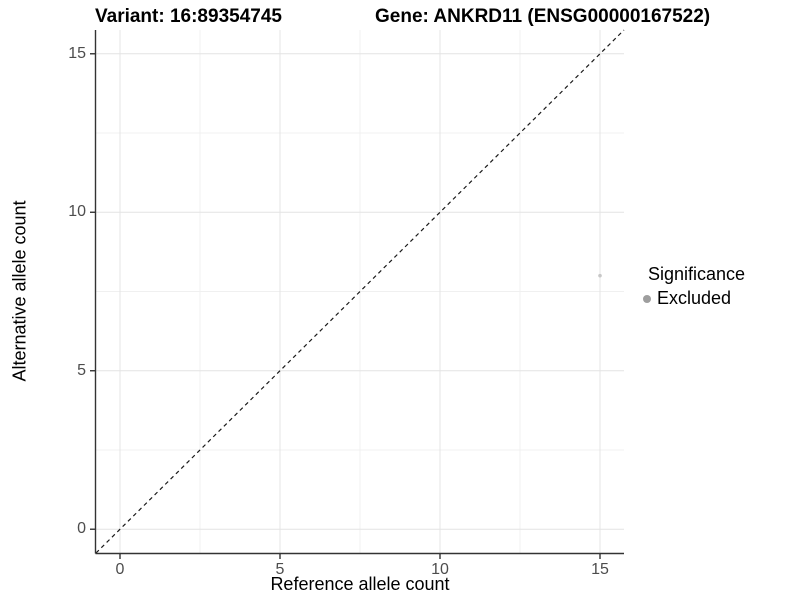  I want to click on legend-point-icon, so click(647, 298).